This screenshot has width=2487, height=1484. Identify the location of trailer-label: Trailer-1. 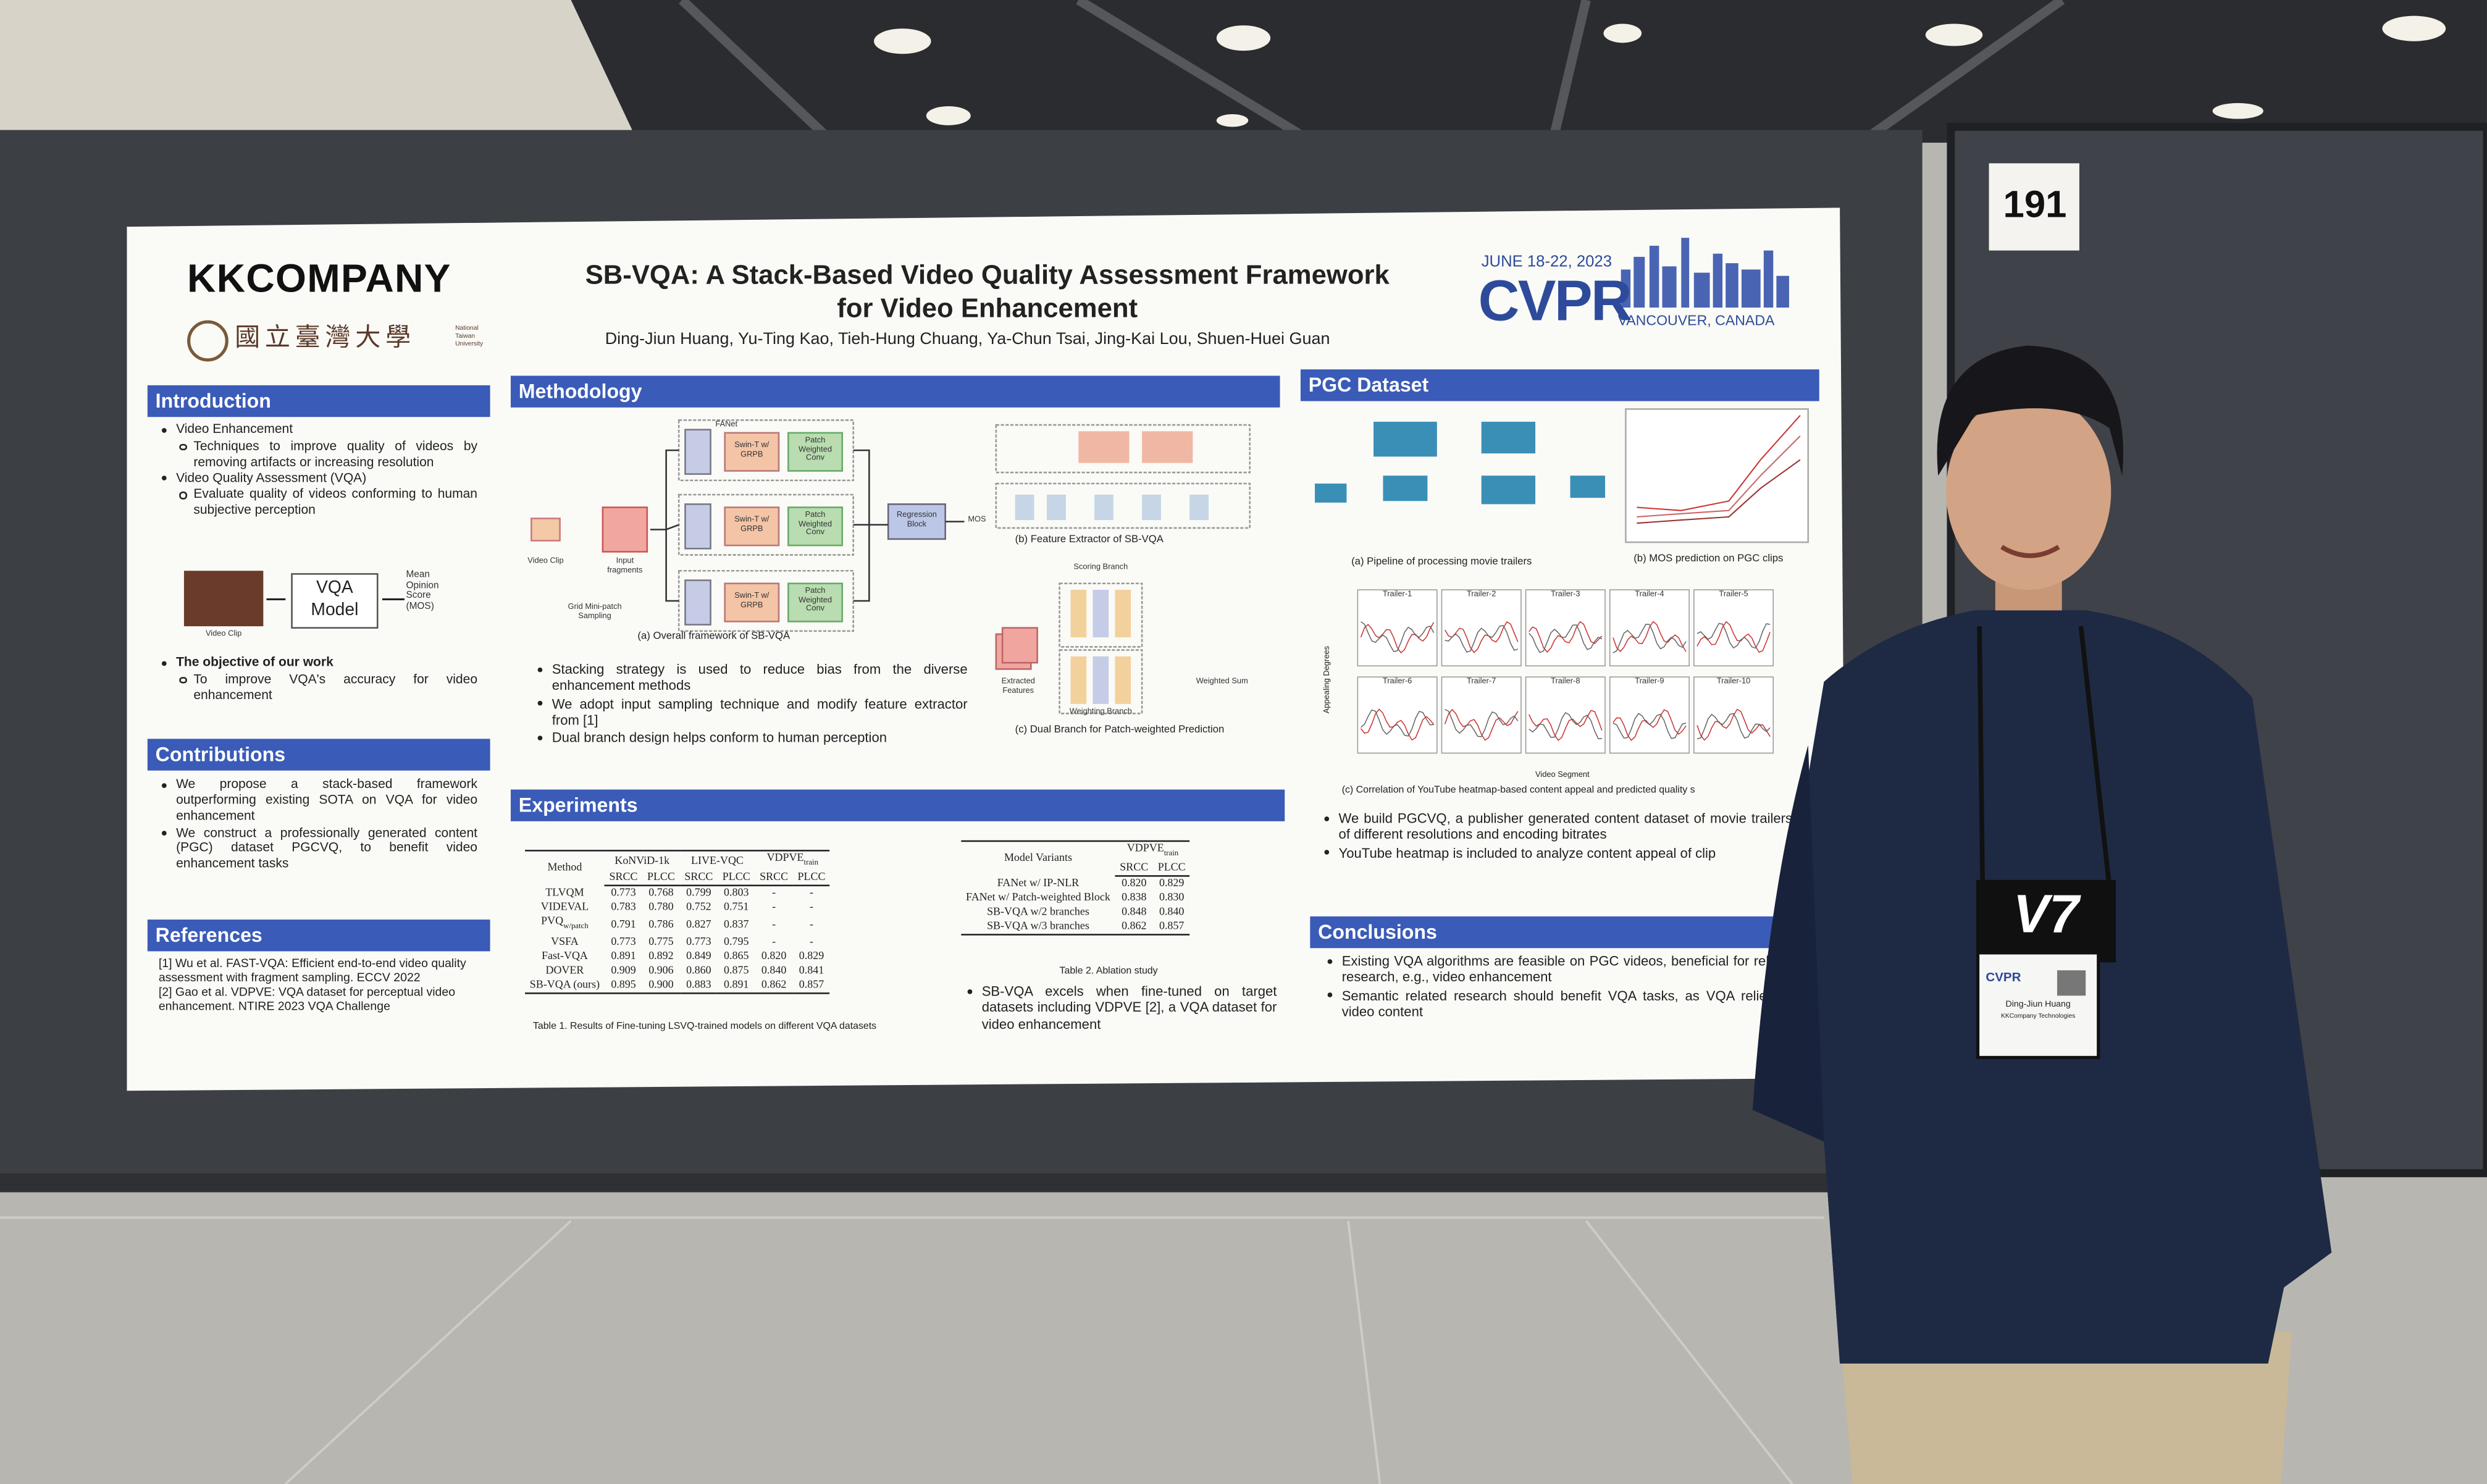
(1397, 595).